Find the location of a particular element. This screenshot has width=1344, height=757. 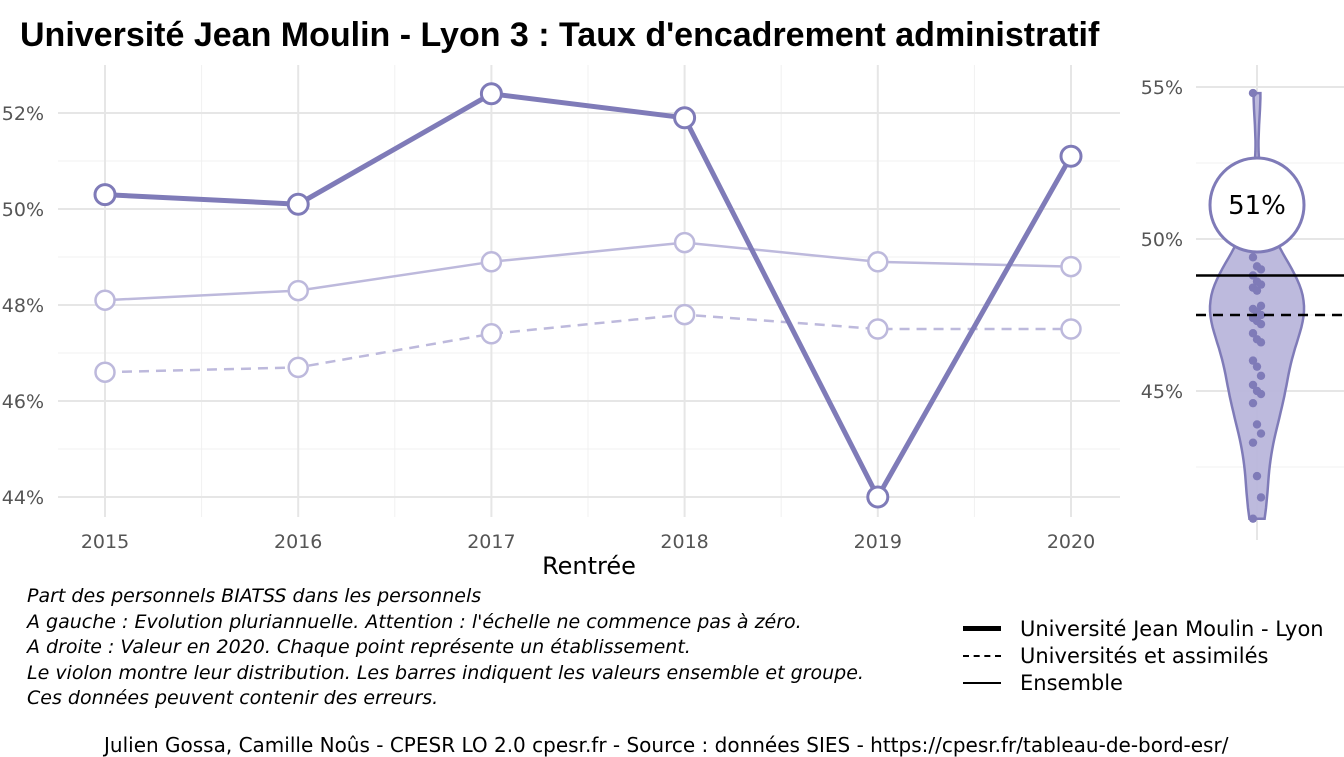

legend-label: Universités et assimilés is located at coordinates (1144, 655).